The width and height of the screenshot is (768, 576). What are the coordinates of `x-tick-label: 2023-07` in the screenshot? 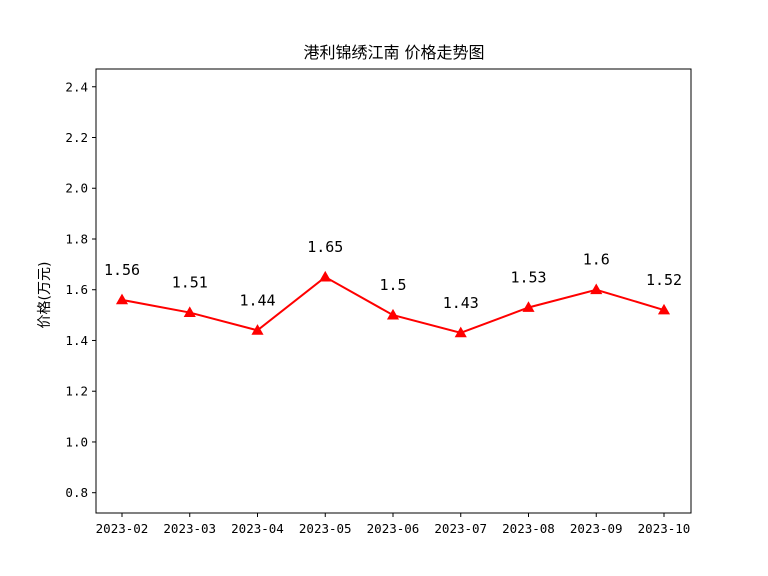 It's located at (460, 528).